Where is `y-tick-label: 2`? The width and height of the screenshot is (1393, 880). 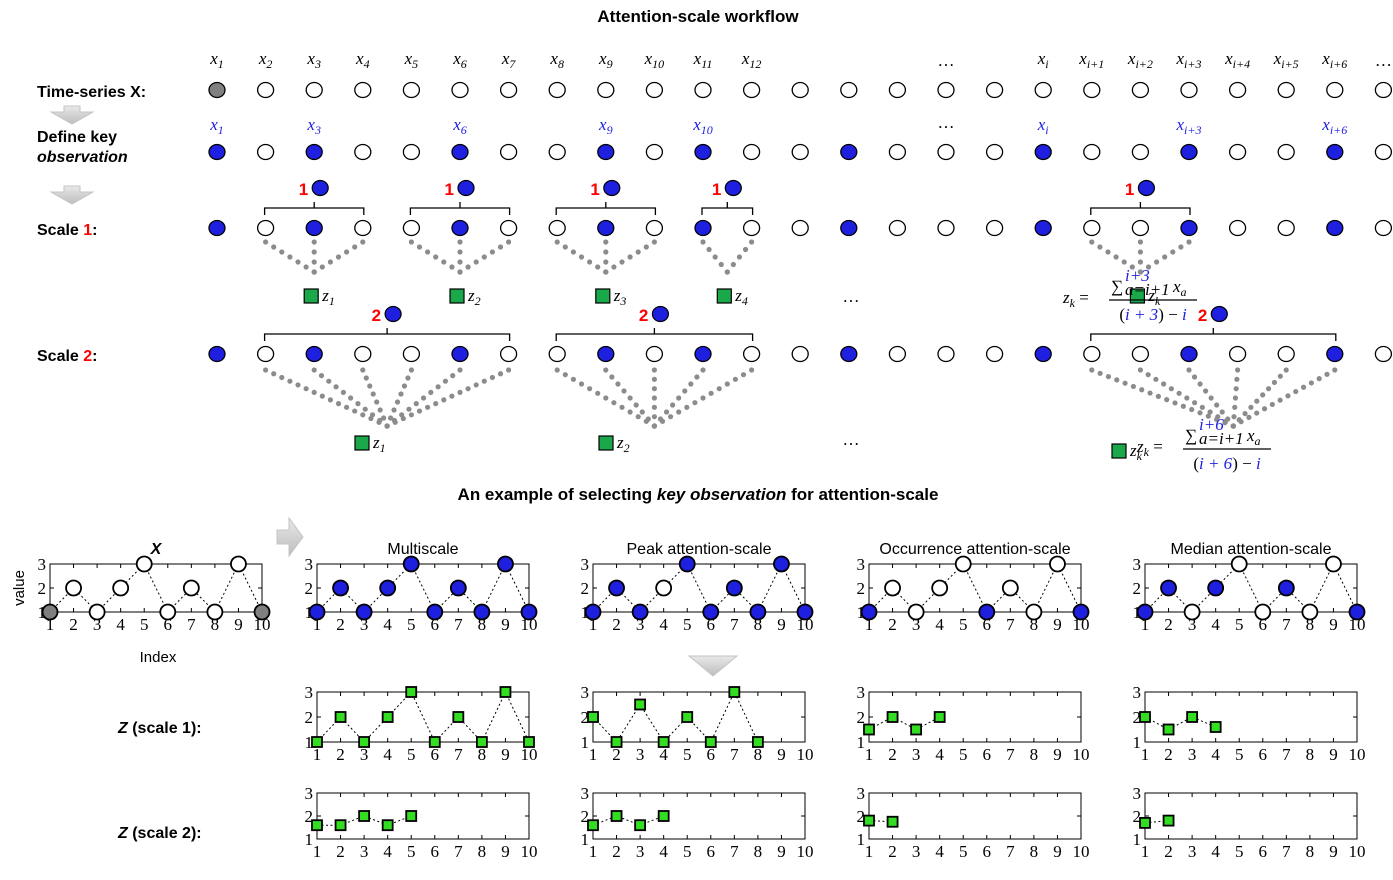
y-tick-label: 2 is located at coordinates (585, 588).